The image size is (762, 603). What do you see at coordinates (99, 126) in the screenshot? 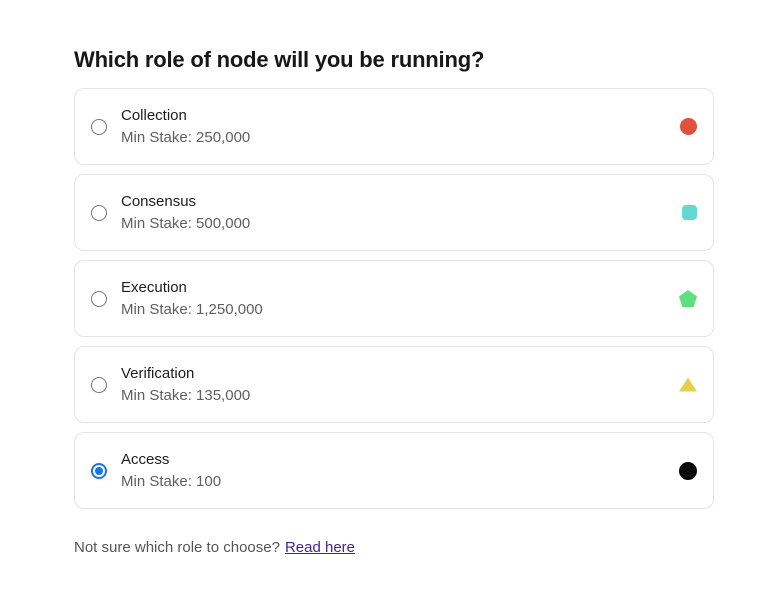
I see `radio-collection` at bounding box center [99, 126].